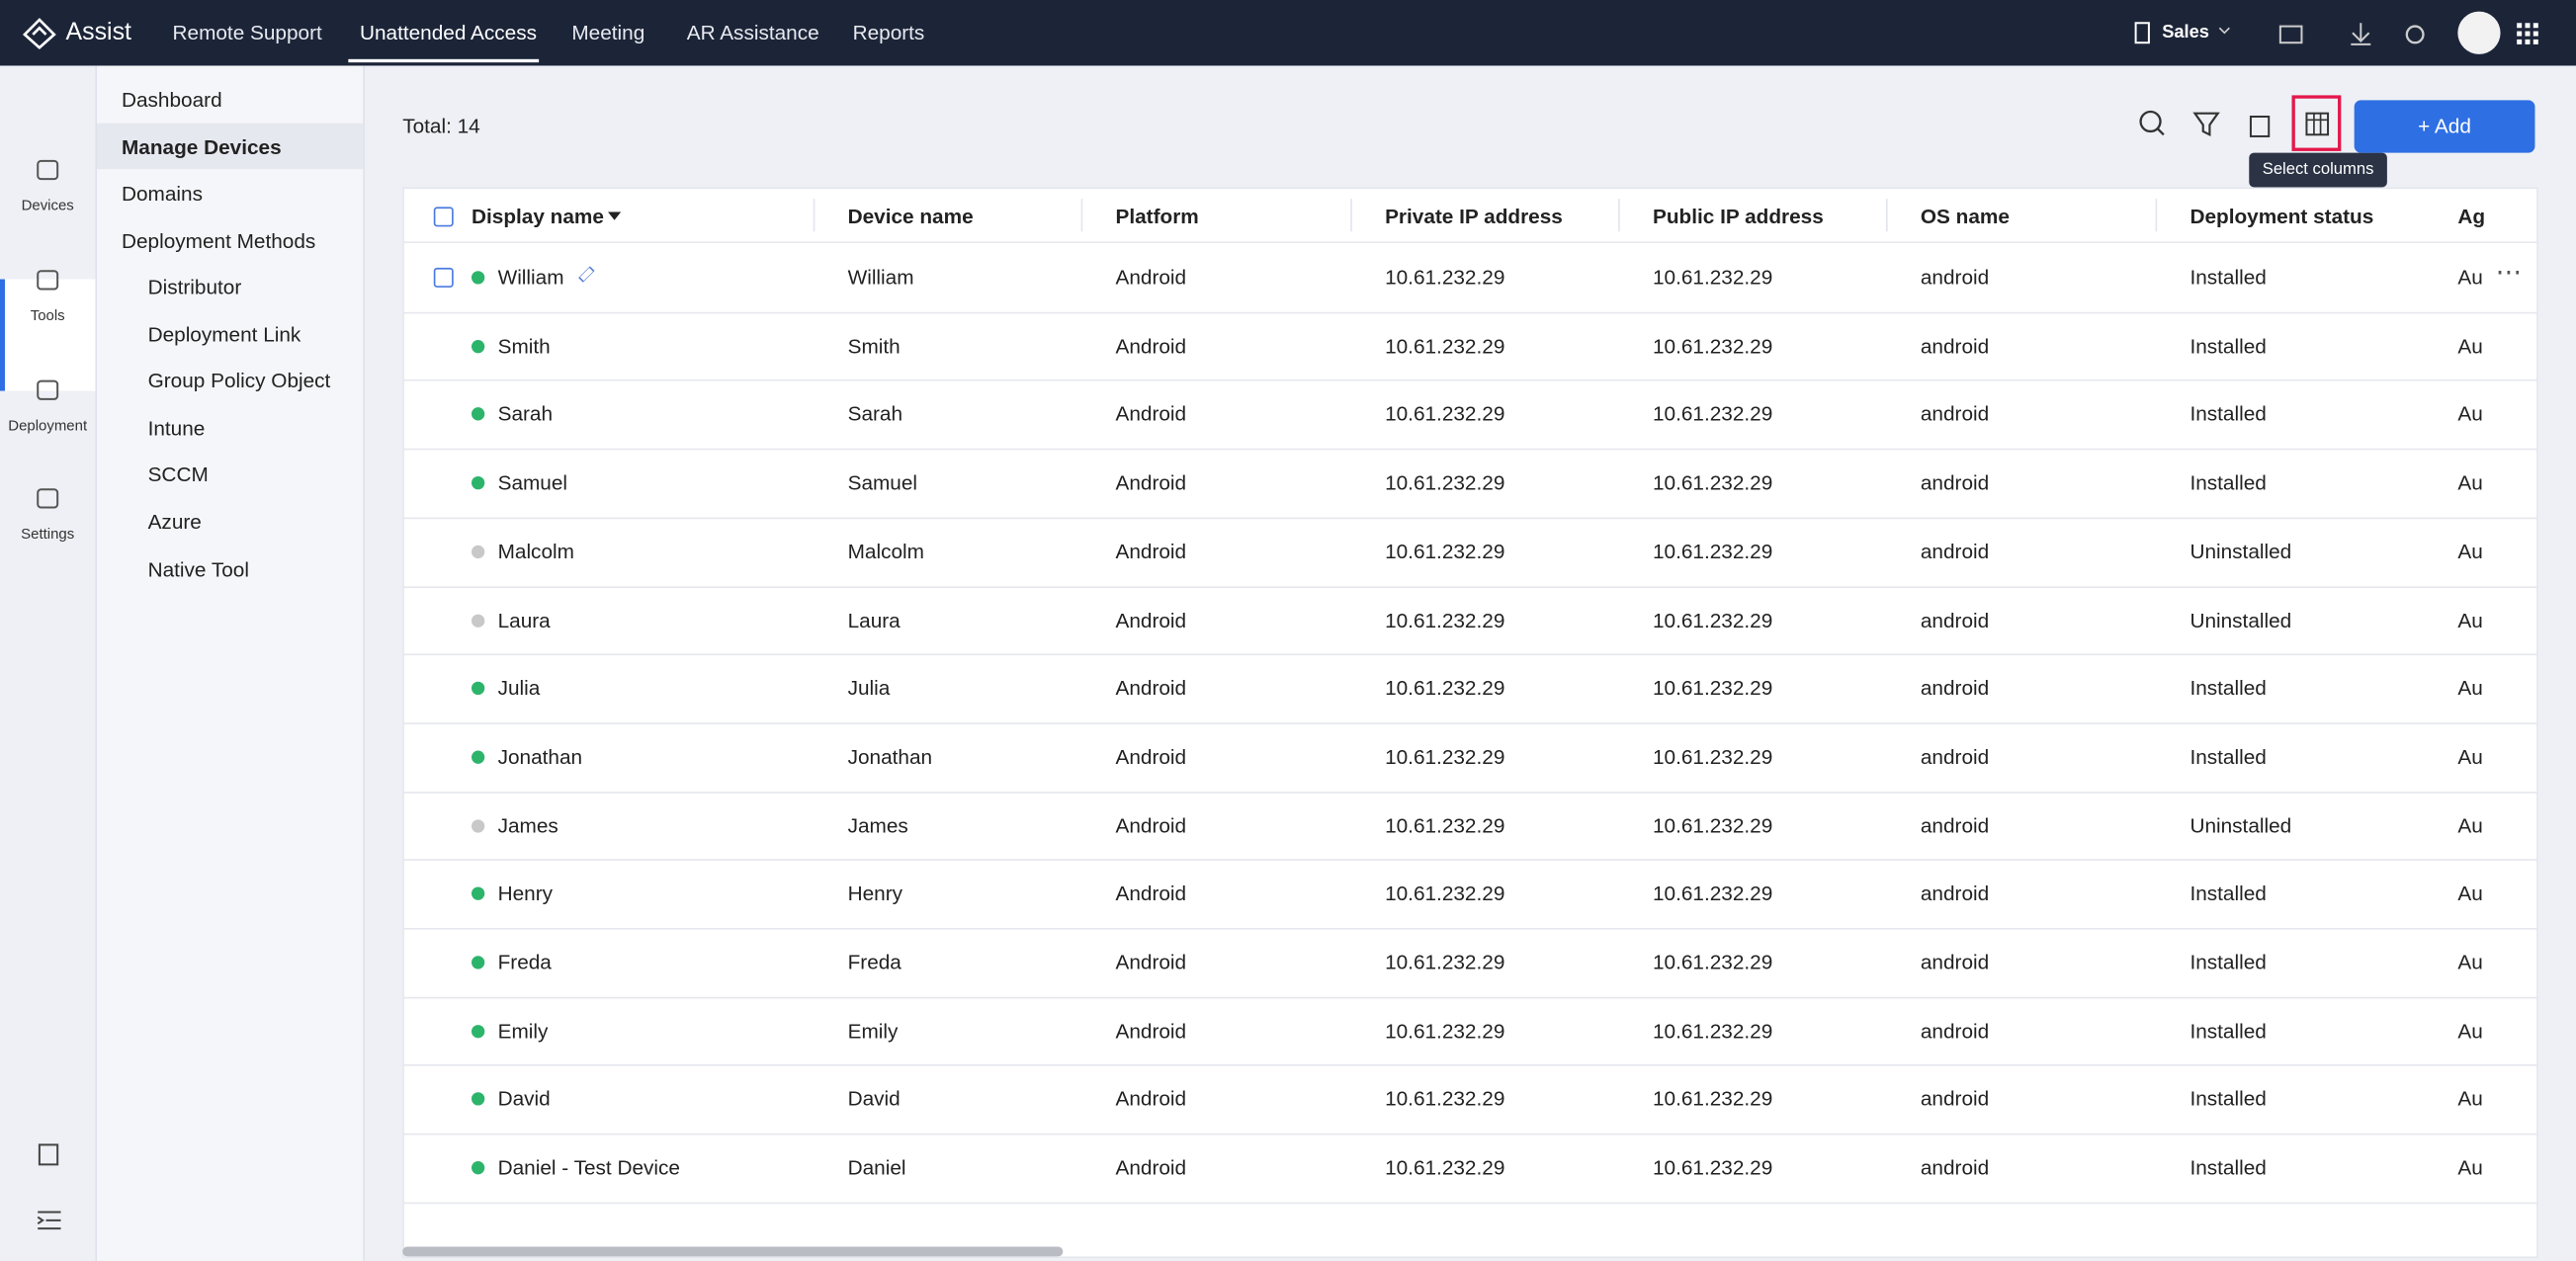  I want to click on submenu-item: Distributor, so click(194, 287).